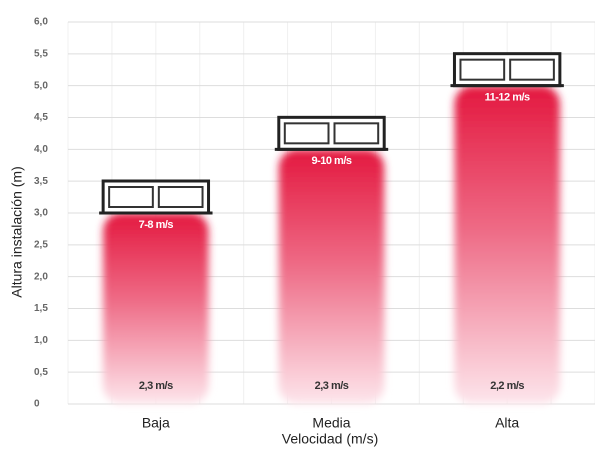  What do you see at coordinates (331, 161) in the screenshot?
I see `top-annotation: 9-10 m/s` at bounding box center [331, 161].